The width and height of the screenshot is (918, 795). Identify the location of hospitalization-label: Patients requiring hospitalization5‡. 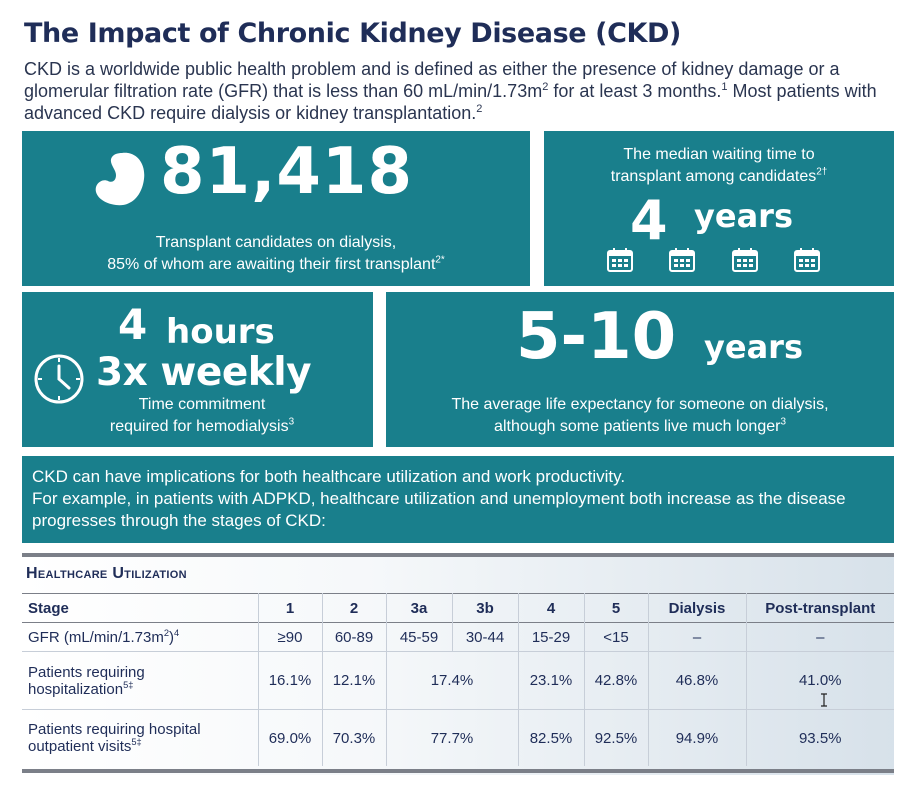
(140, 680).